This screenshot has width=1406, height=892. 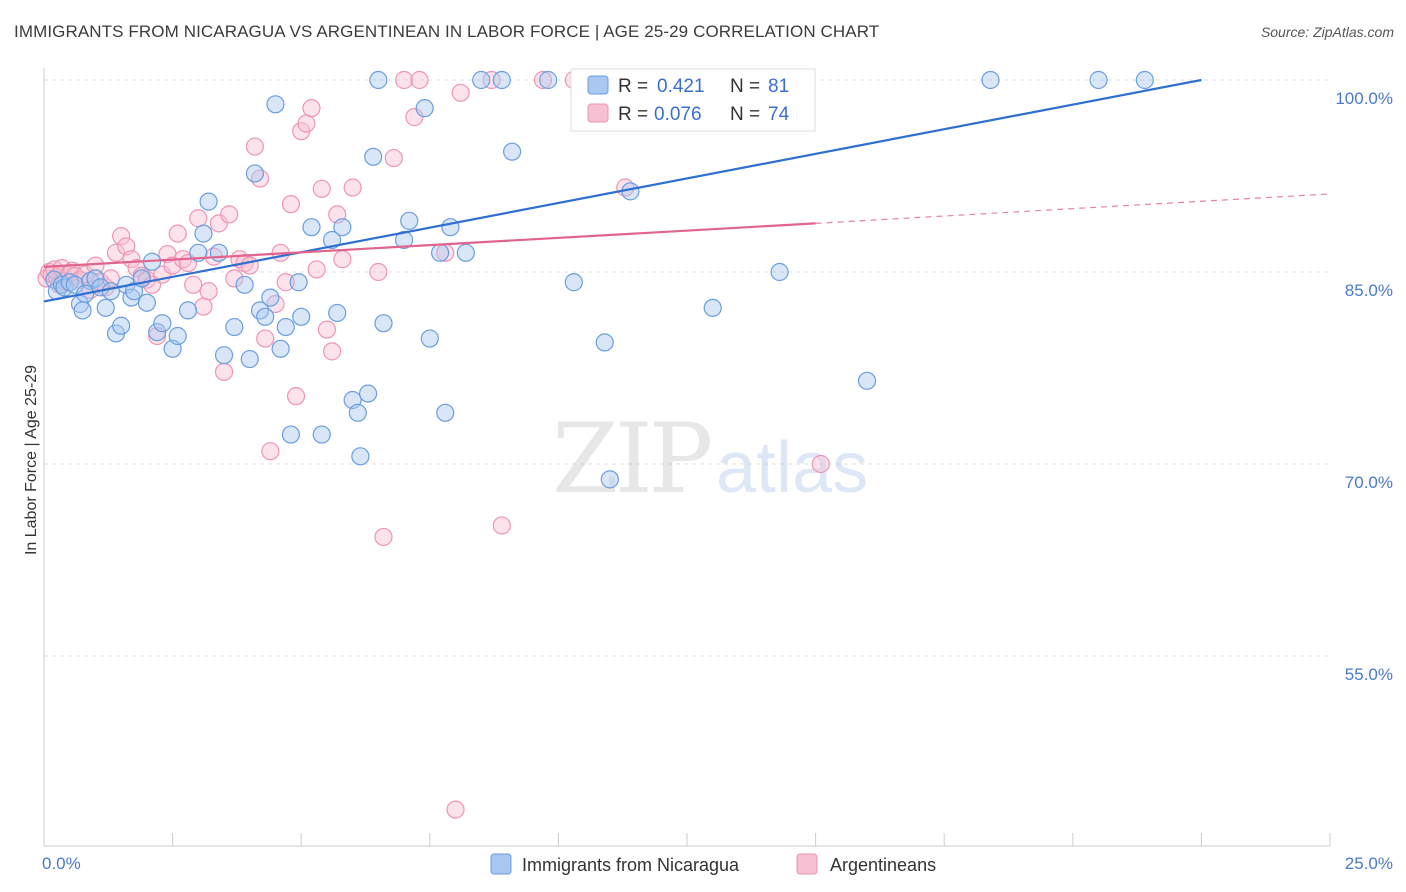 What do you see at coordinates (745, 86) in the screenshot?
I see `legend-n-label-blue: N =` at bounding box center [745, 86].